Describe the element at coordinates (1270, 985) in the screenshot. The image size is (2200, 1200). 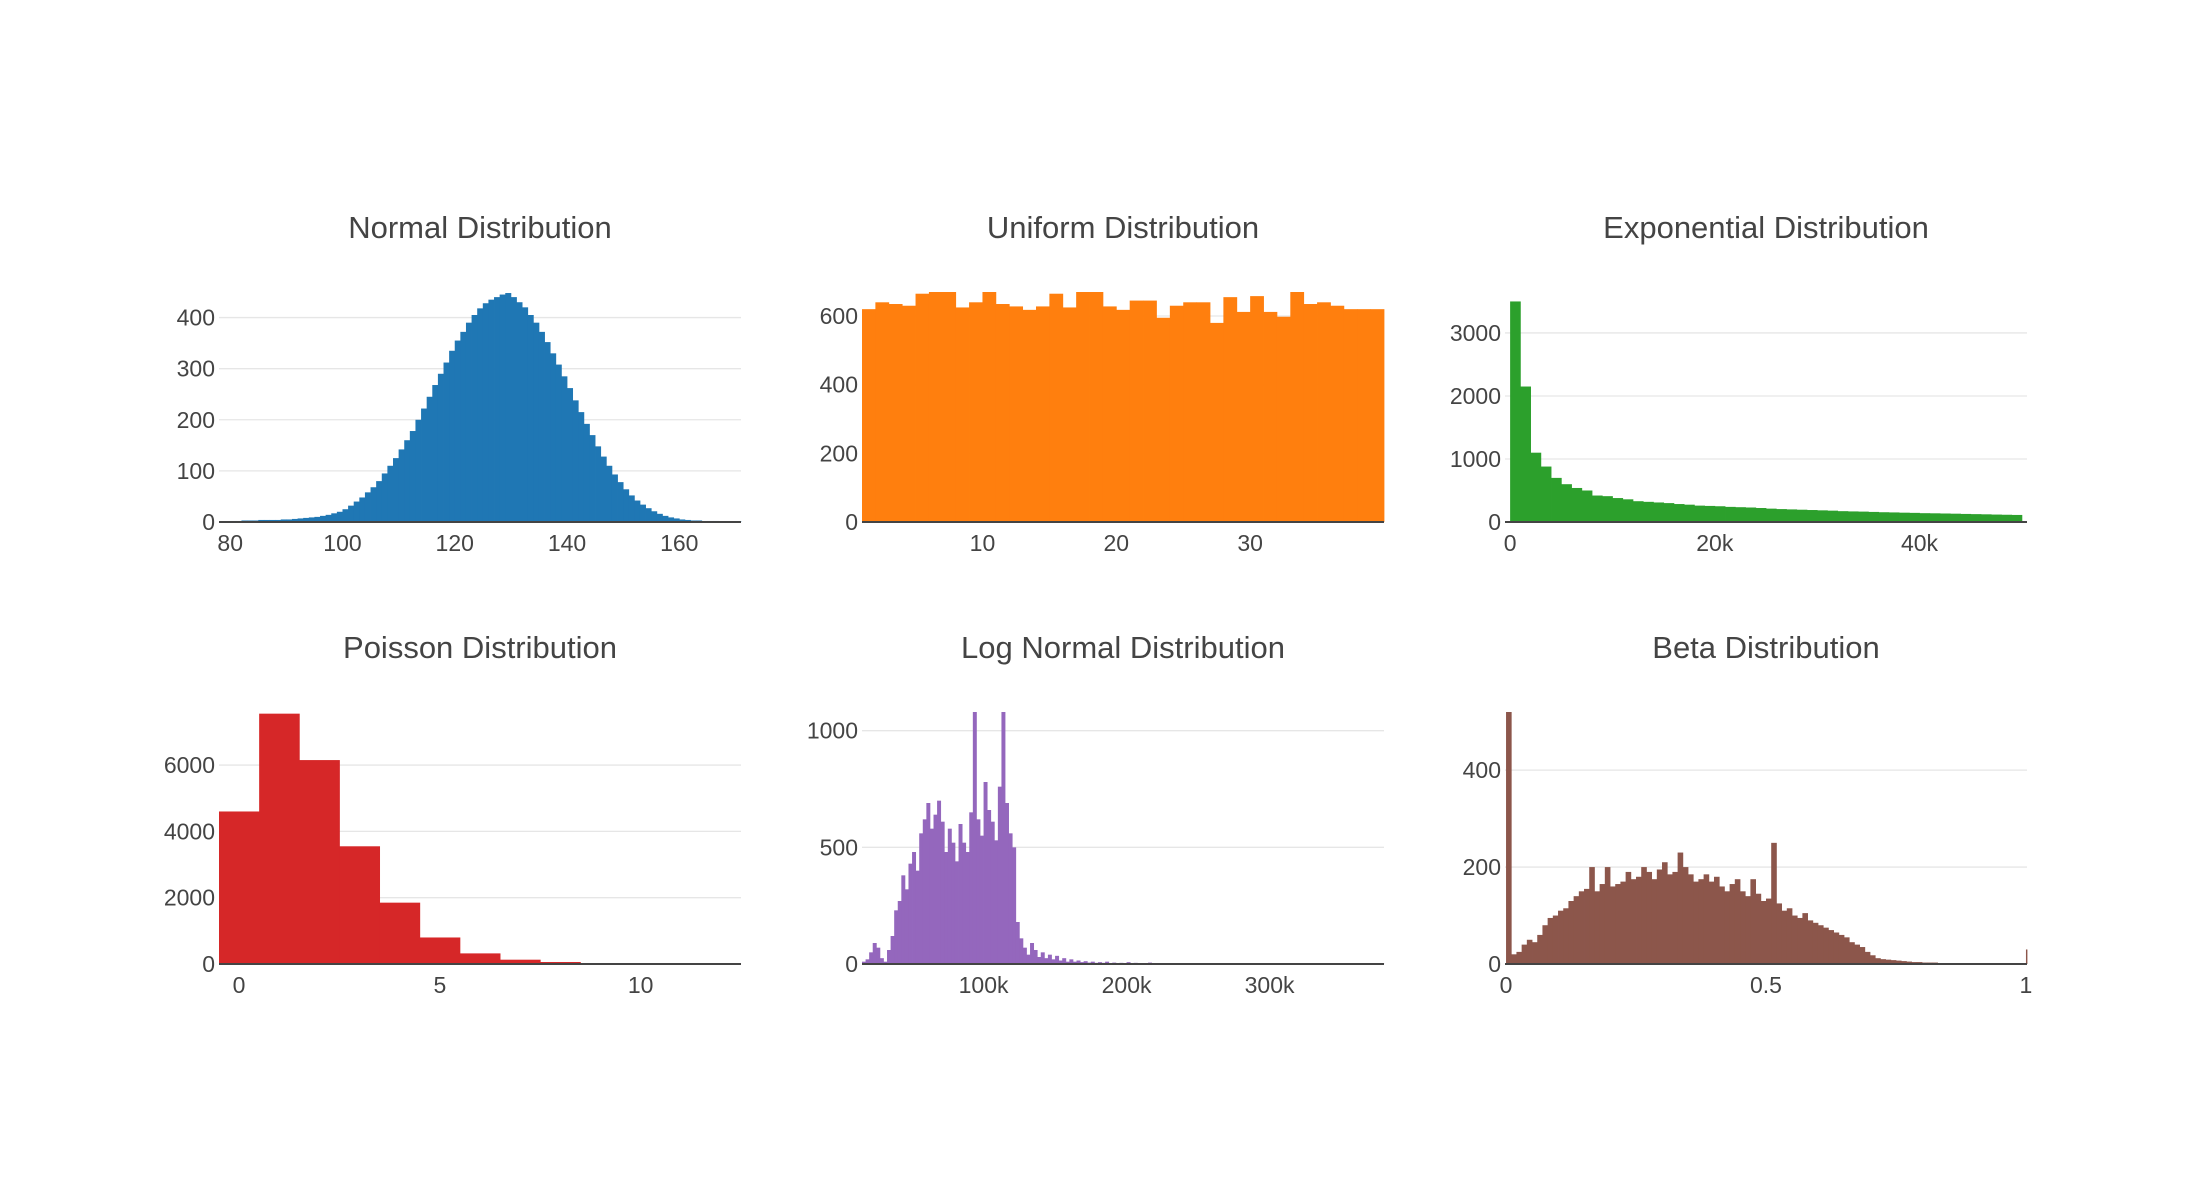
I see `x-tick-label: 300k` at that location.